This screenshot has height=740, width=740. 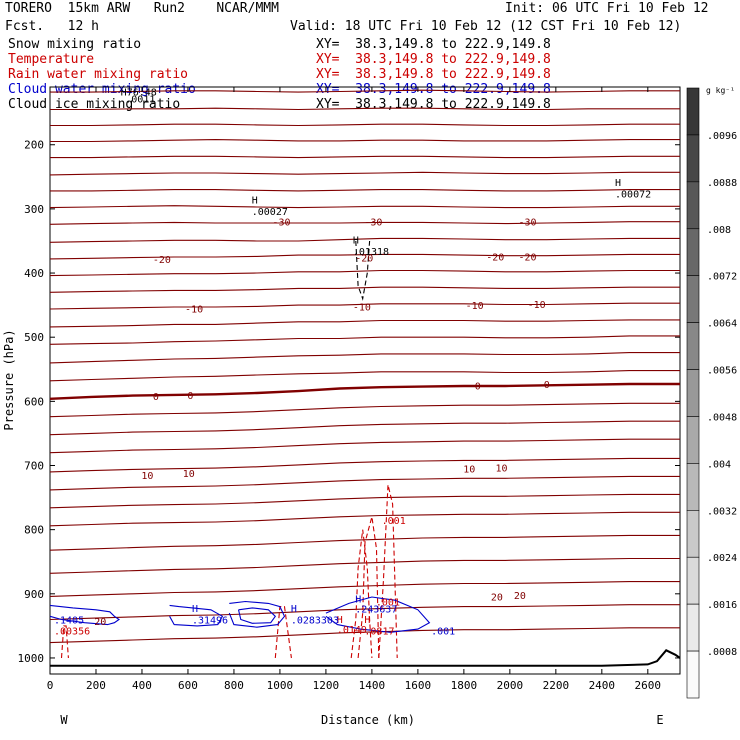 I want to click on temperature-label-20: 20, so click(x=520, y=596).